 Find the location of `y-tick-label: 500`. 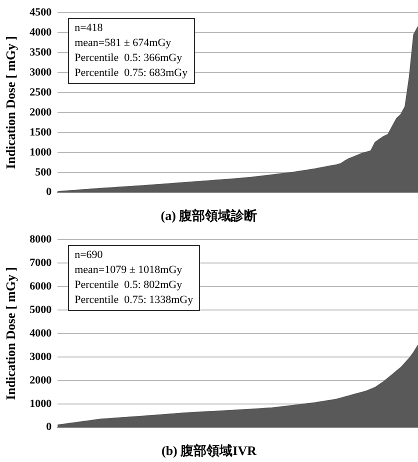

y-tick-label: 500 is located at coordinates (43, 172).